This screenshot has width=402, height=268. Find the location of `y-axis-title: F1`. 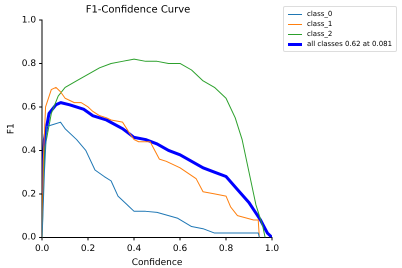

y-axis-title: F1 is located at coordinates (11, 128).